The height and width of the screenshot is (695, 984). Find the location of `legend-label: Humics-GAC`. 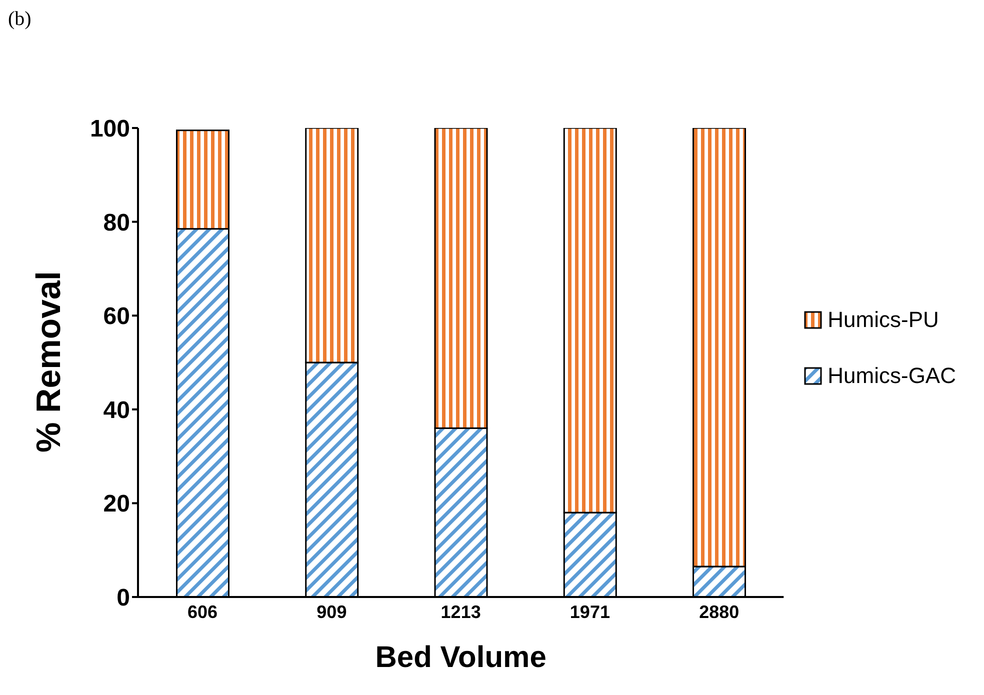

legend-label: Humics-GAC is located at coordinates (892, 375).